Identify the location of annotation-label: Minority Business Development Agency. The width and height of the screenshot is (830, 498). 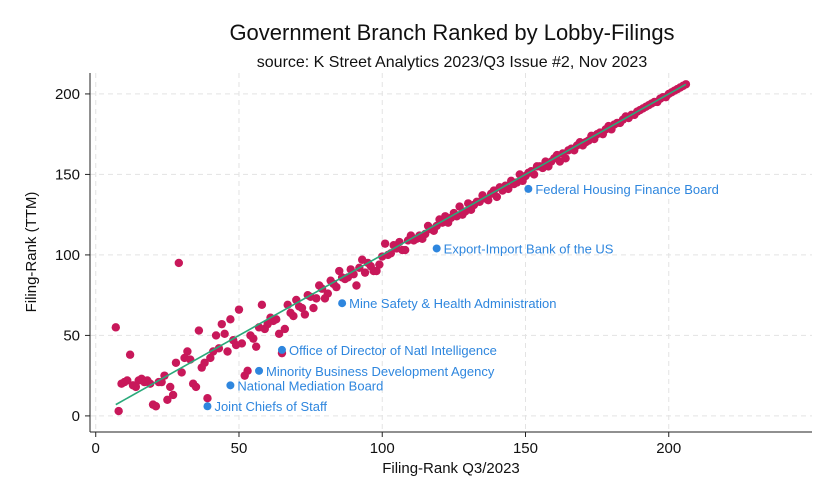
(380, 371).